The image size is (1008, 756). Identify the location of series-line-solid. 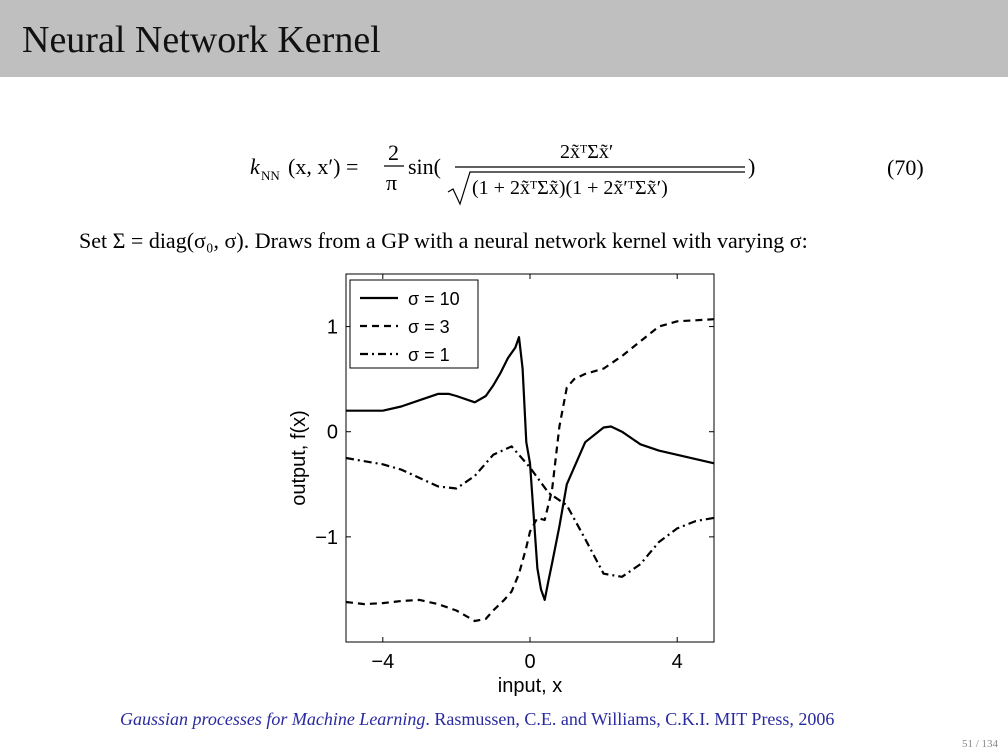
(530, 468).